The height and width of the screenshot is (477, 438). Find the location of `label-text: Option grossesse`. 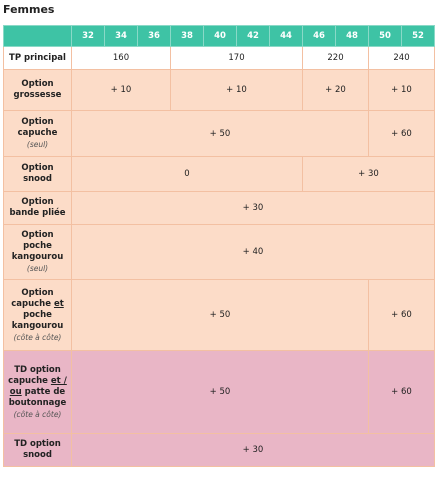

label-text: Option grossesse is located at coordinates (37, 89).